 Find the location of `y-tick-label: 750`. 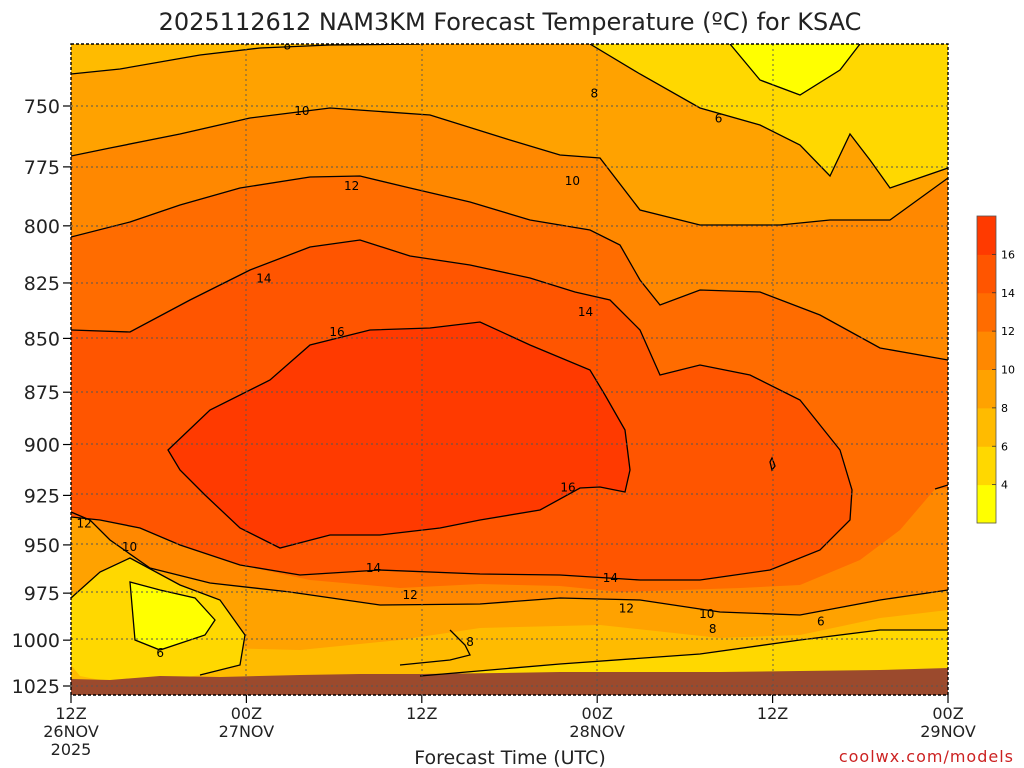

y-tick-label: 750 is located at coordinates (42, 107).